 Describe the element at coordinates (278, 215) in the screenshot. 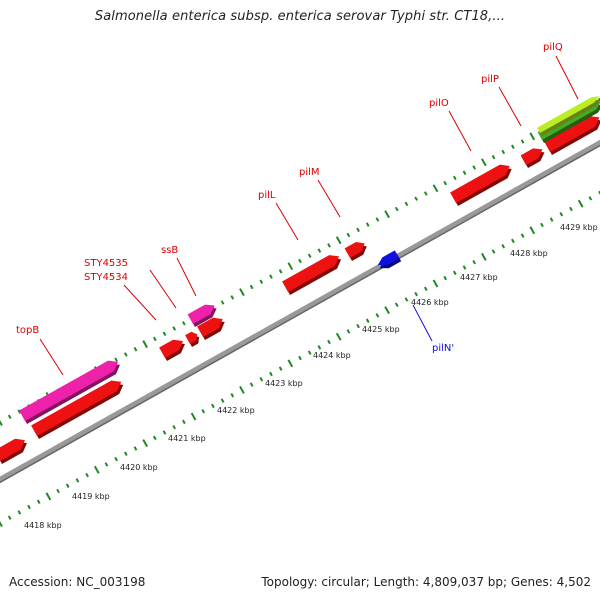

I see `gene-label-pill: pilL` at that location.